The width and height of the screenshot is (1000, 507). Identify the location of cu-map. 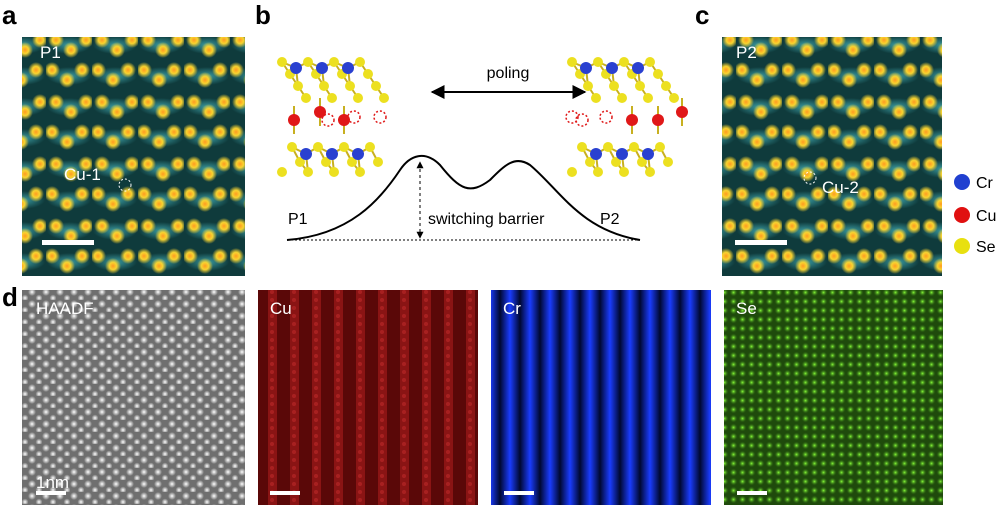
(368, 397).